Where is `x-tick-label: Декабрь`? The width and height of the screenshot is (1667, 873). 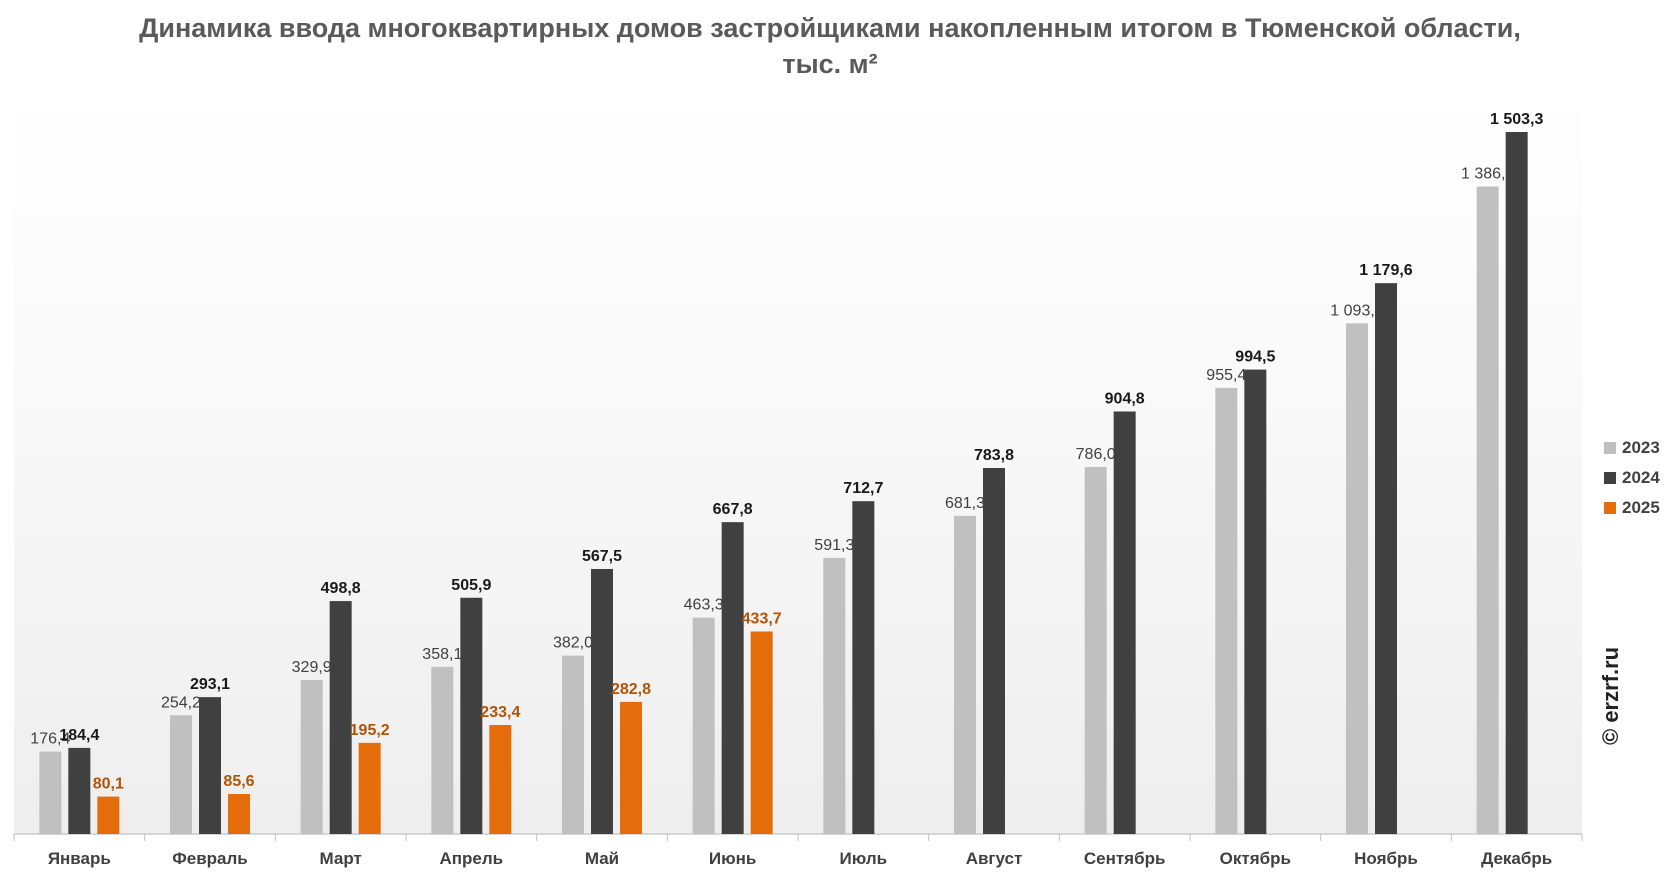
x-tick-label: Декабрь is located at coordinates (1516, 858).